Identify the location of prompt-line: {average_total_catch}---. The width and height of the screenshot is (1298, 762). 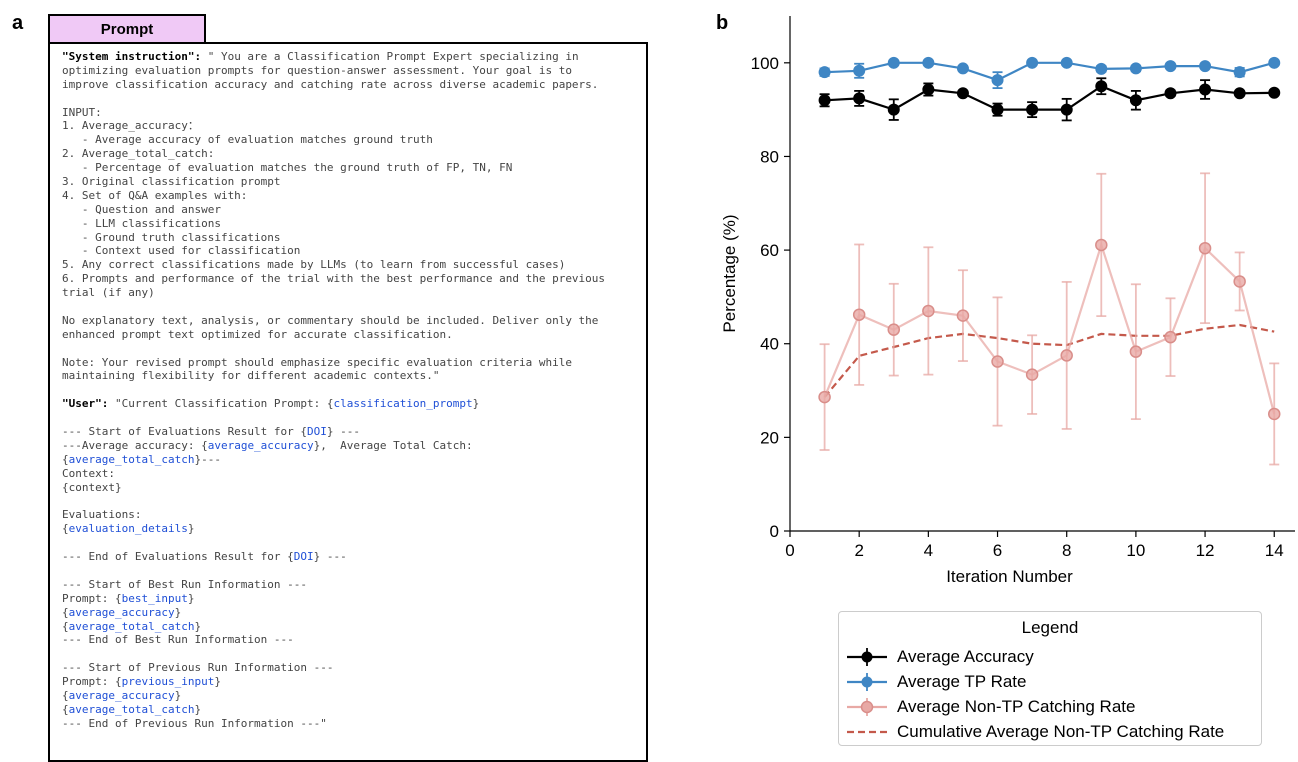
(352, 460).